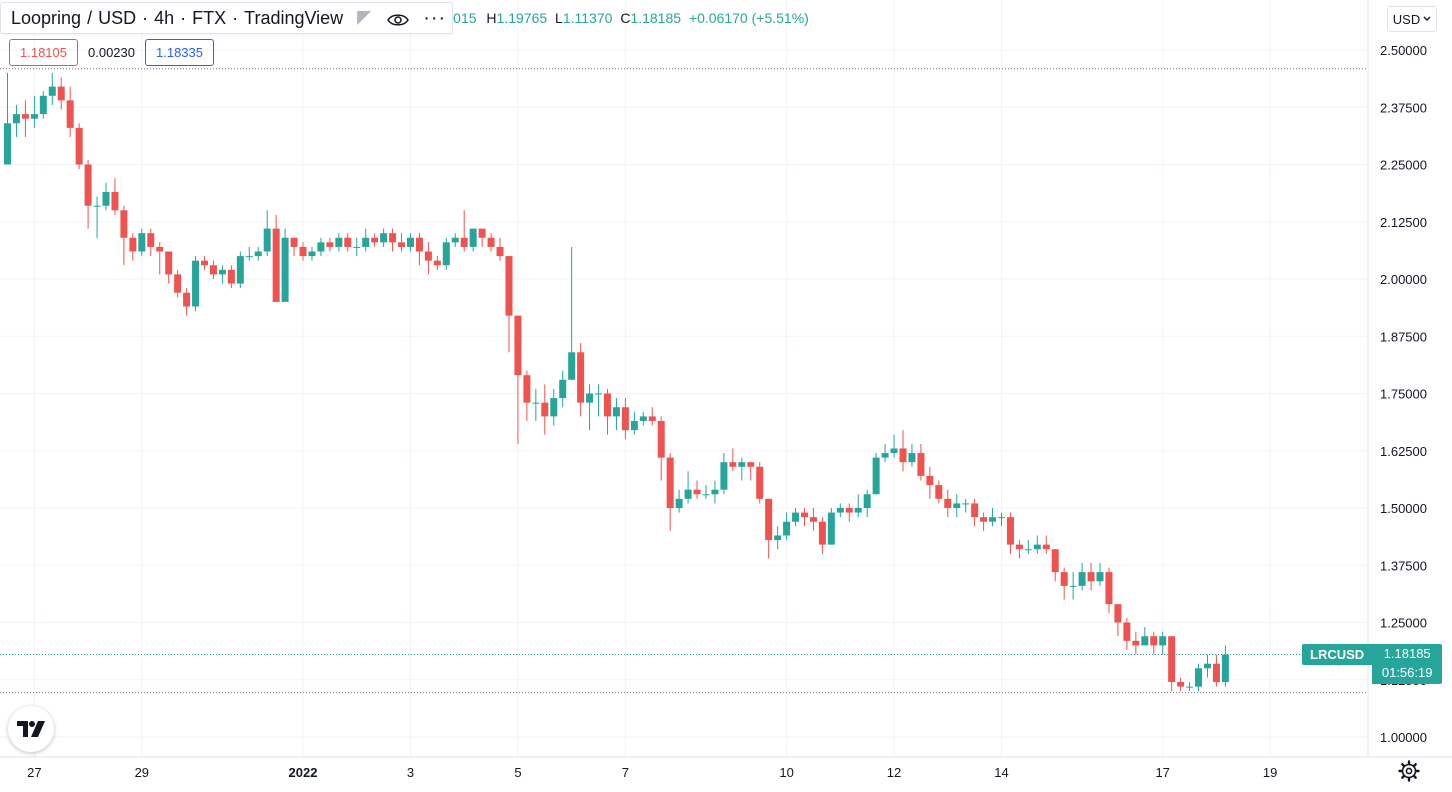  Describe the element at coordinates (1409, 771) in the screenshot. I see `gear-icon` at that location.